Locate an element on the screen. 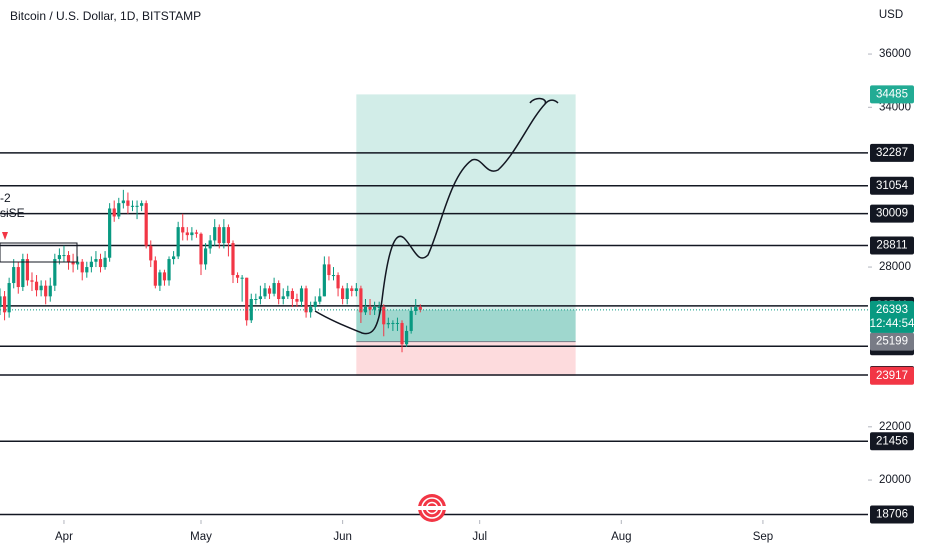 The width and height of the screenshot is (932, 550). hand-drawn-forecast is located at coordinates (436, 216).